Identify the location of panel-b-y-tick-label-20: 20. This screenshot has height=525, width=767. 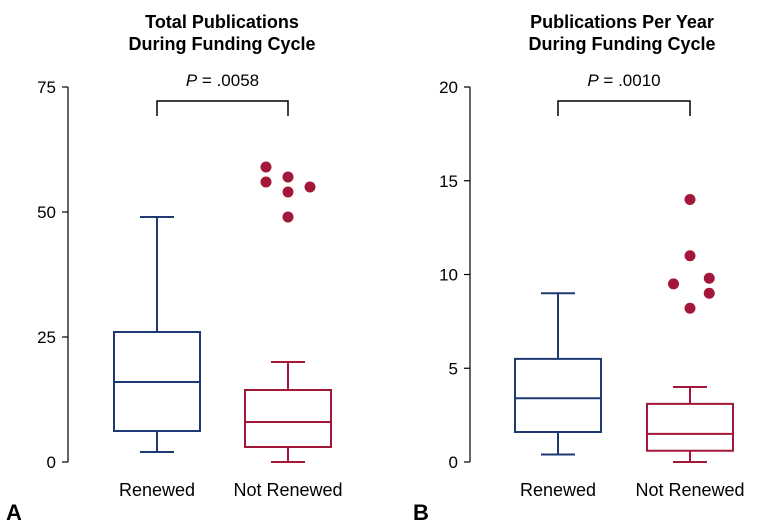
(448, 87).